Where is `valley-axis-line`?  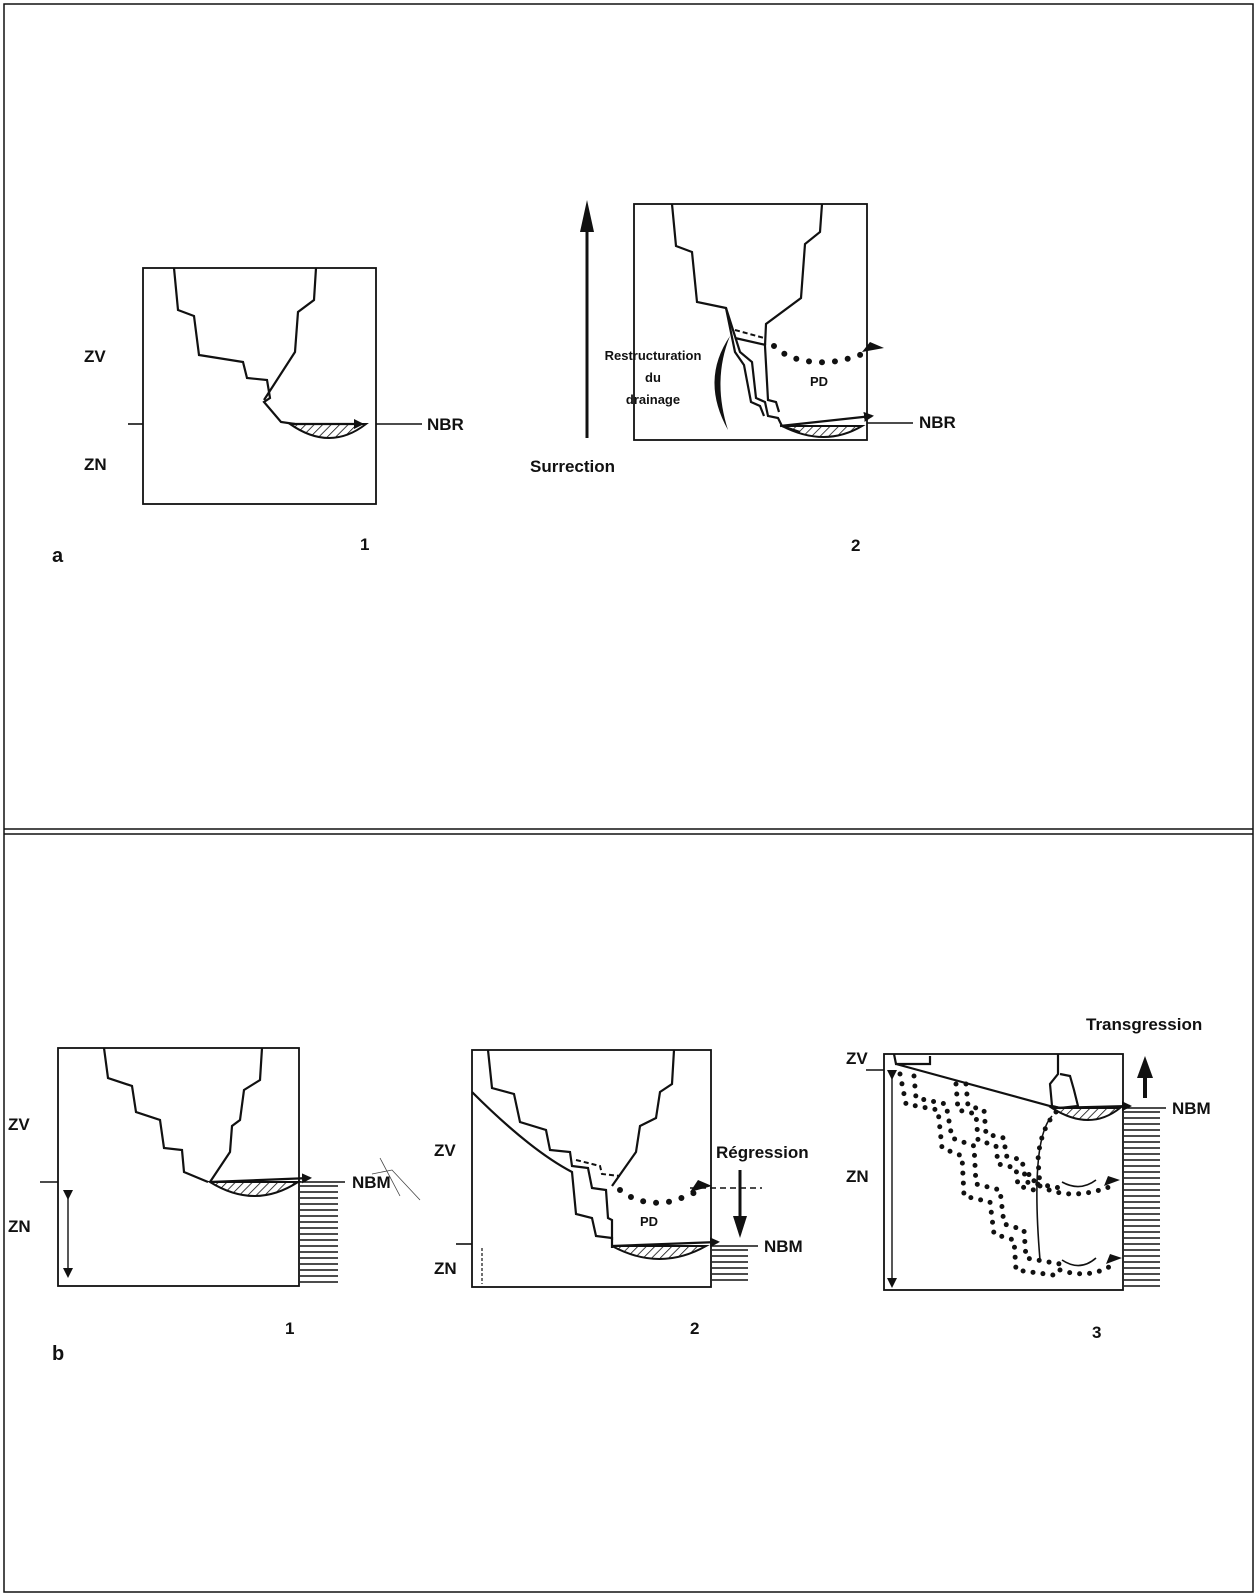 valley-axis-line is located at coordinates (1044, 1188).